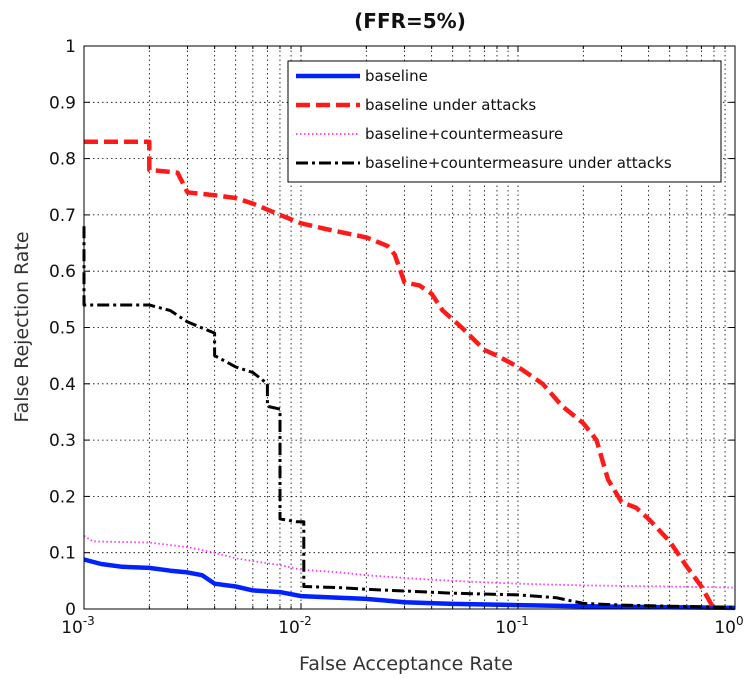 This screenshot has width=748, height=679. I want to click on x-axis-label: False Acceptance Rate, so click(406, 664).